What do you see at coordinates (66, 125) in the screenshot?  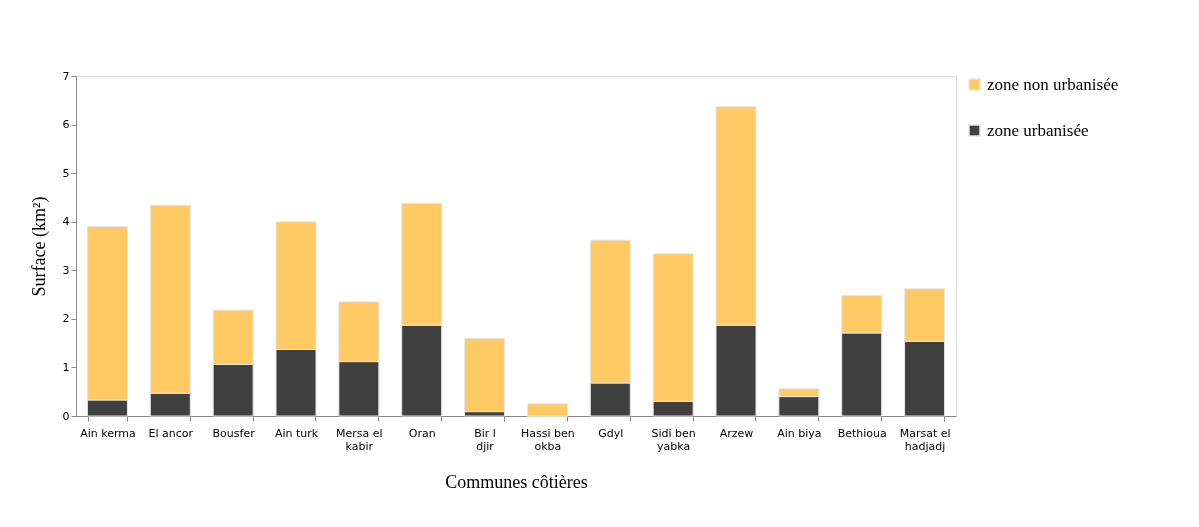 I see `y-tick-label: 6` at bounding box center [66, 125].